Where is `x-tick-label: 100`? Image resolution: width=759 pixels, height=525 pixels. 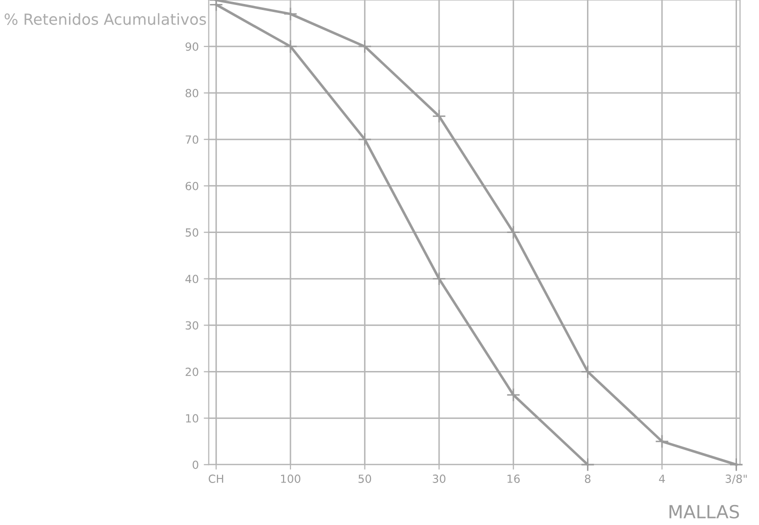
x-tick-label: 100 is located at coordinates (290, 478).